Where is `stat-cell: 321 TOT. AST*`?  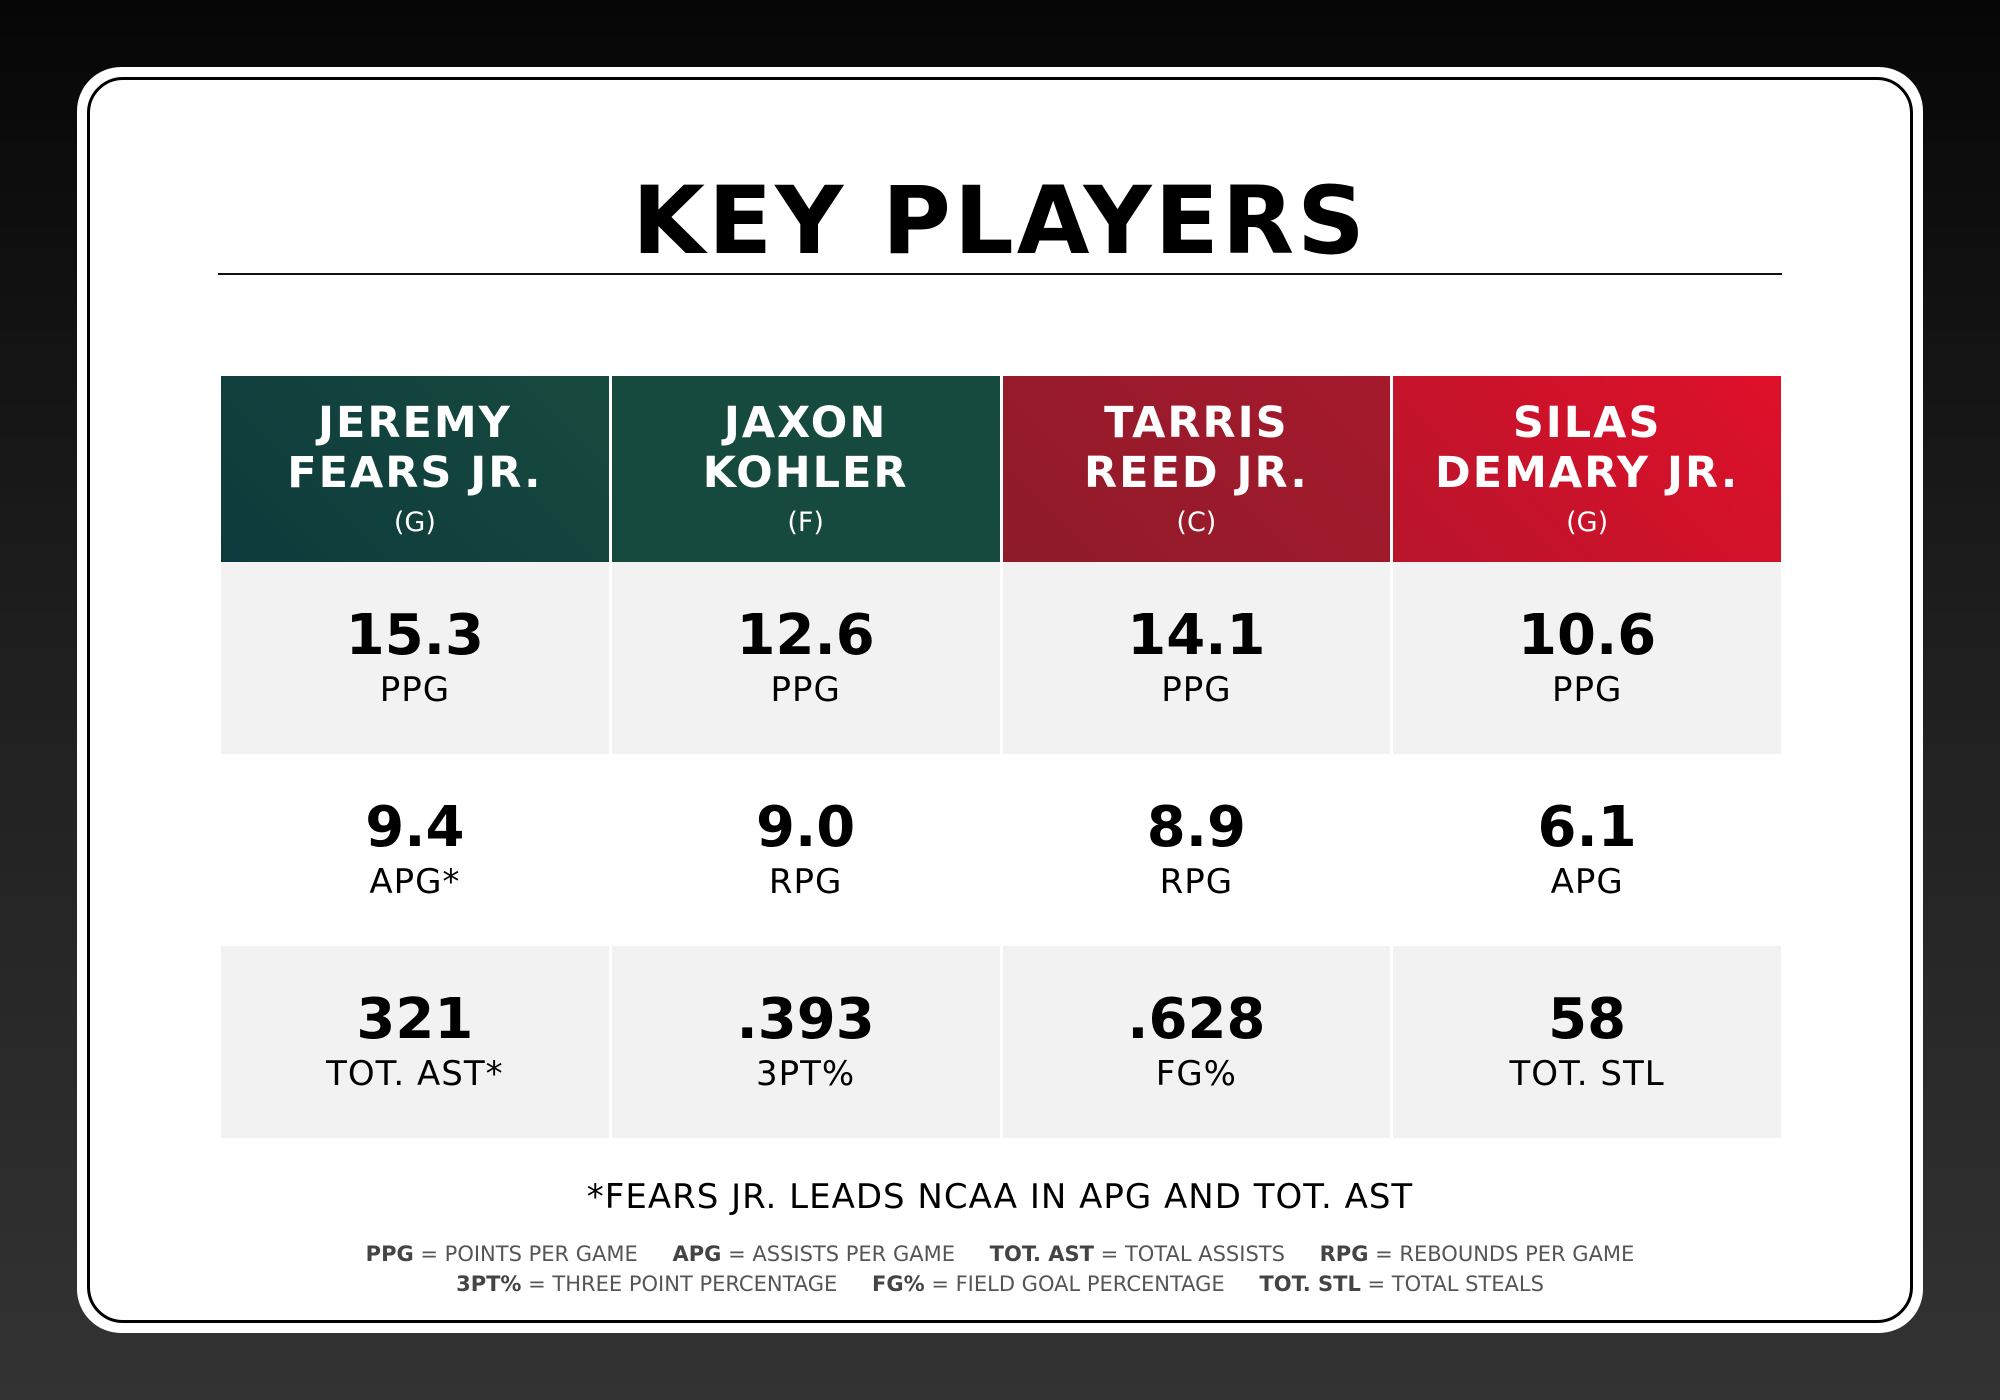
stat-cell: 321 TOT. AST* is located at coordinates (415, 1042).